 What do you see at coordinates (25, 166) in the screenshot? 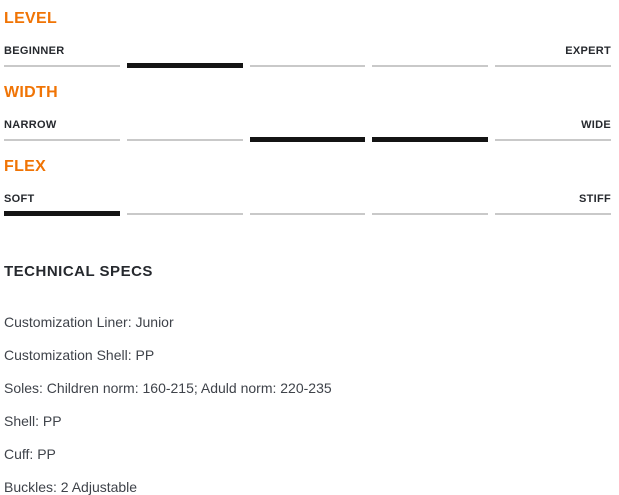
I see `scale-title: FLEX` at bounding box center [25, 166].